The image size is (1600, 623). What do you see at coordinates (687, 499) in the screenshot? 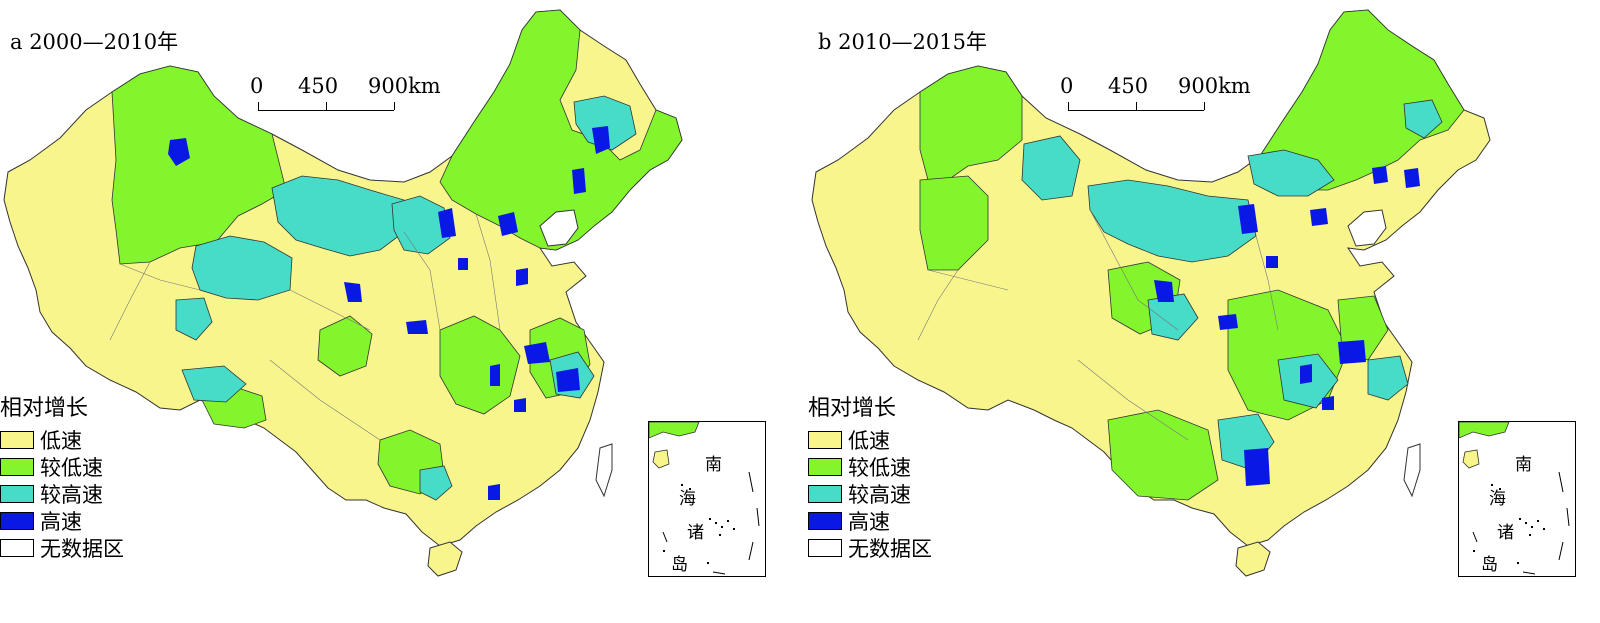
I see `inset-label: 海` at bounding box center [687, 499].